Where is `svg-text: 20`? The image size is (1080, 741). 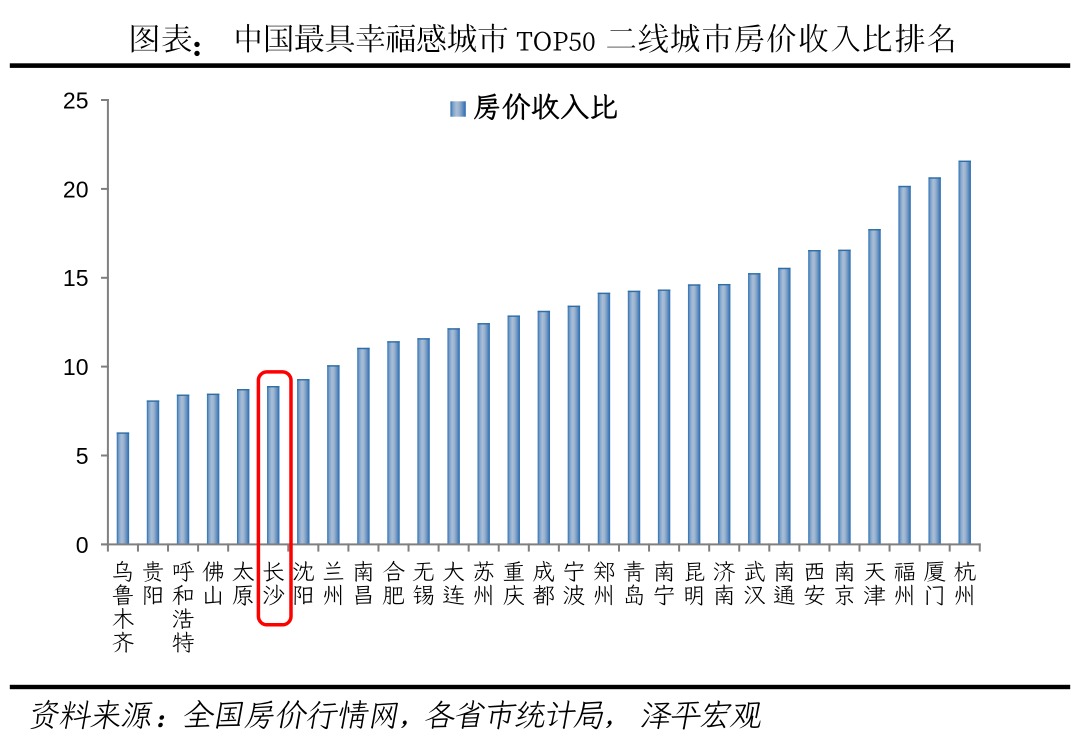
svg-text: 20 is located at coordinates (76, 189).